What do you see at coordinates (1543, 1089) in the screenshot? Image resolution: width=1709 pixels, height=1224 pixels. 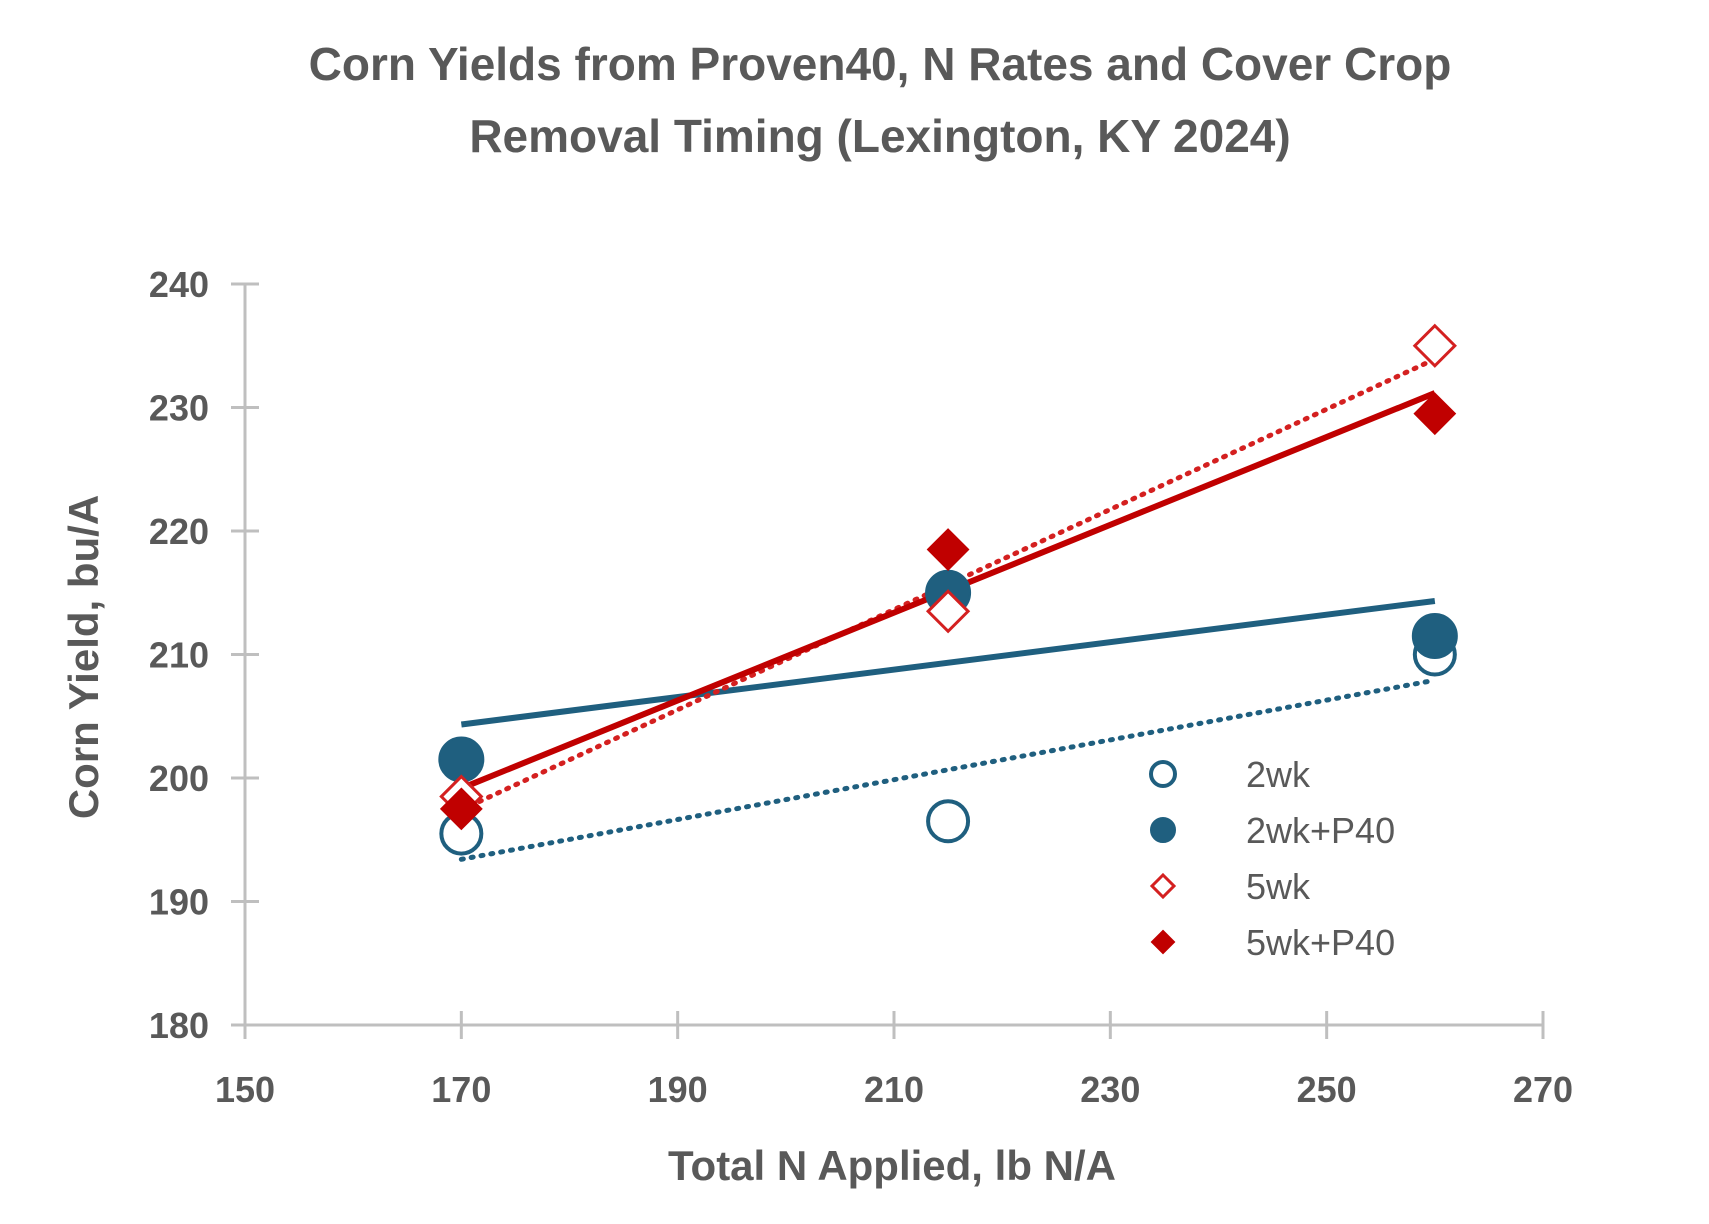 I see `x-tick-label: 270` at bounding box center [1543, 1089].